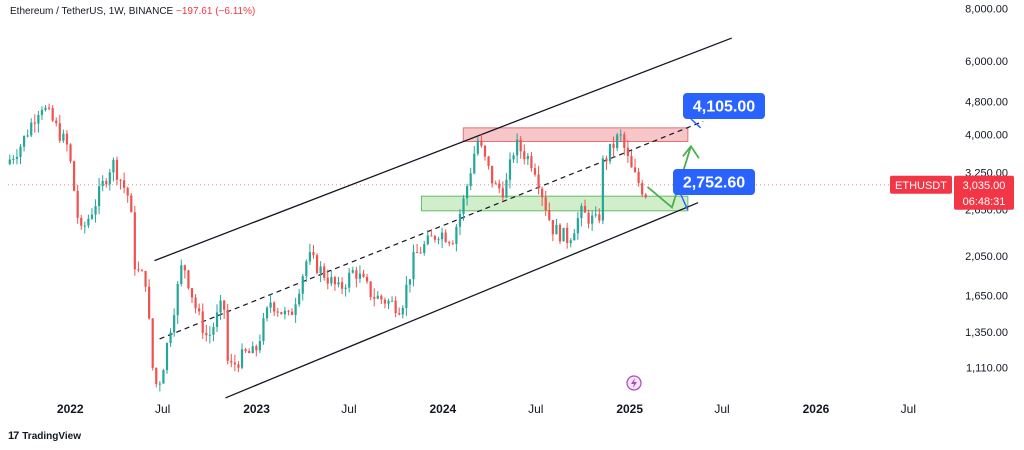  What do you see at coordinates (44, 436) in the screenshot?
I see `brand-footer: 17 TradingView` at bounding box center [44, 436].